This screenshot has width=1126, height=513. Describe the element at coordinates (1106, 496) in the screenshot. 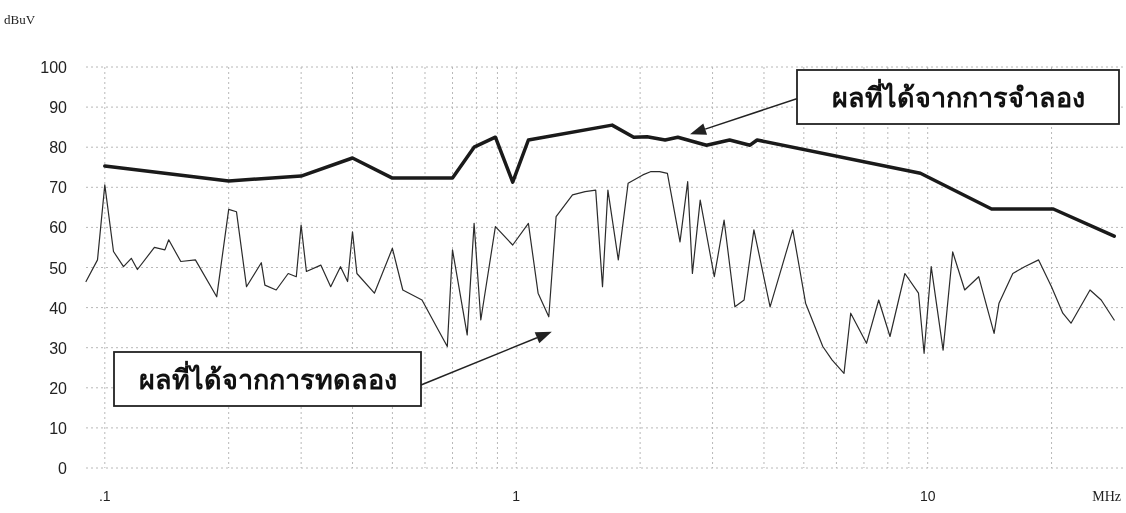

I see `x-axis-title: MHz` at that location.